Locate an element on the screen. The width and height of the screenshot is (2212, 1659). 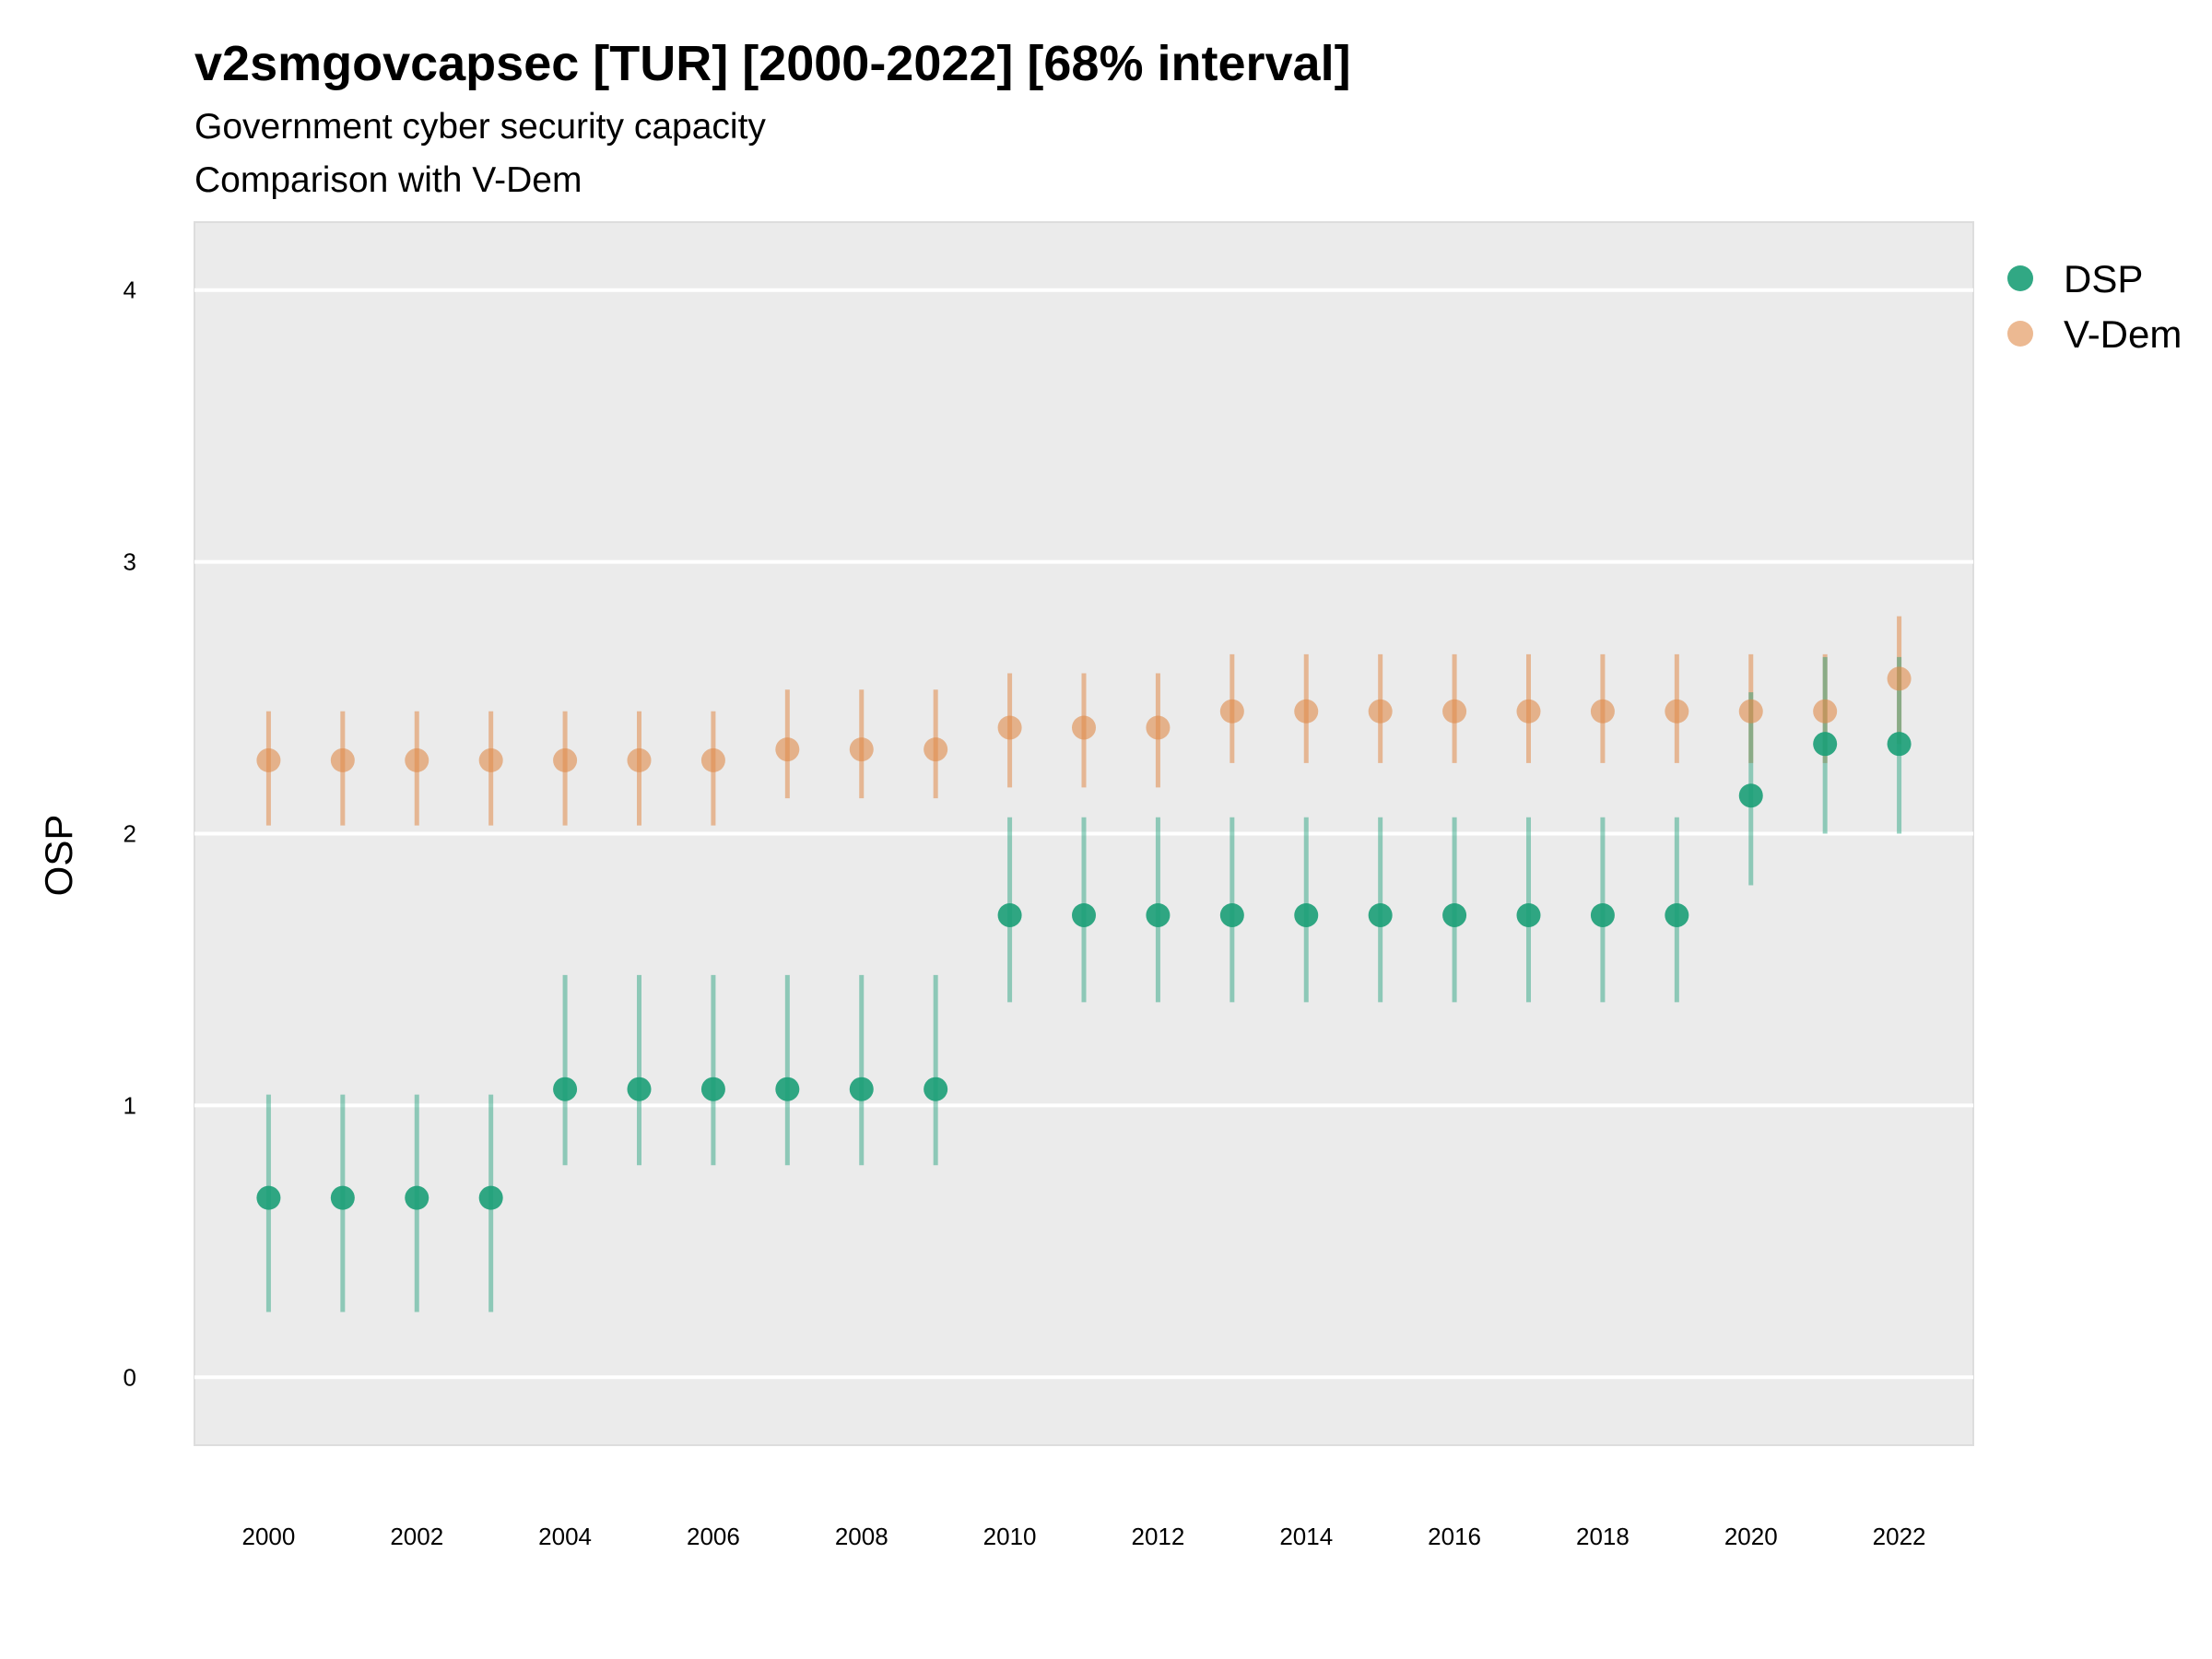
x-tick-label: 2020 is located at coordinates (1751, 1536).